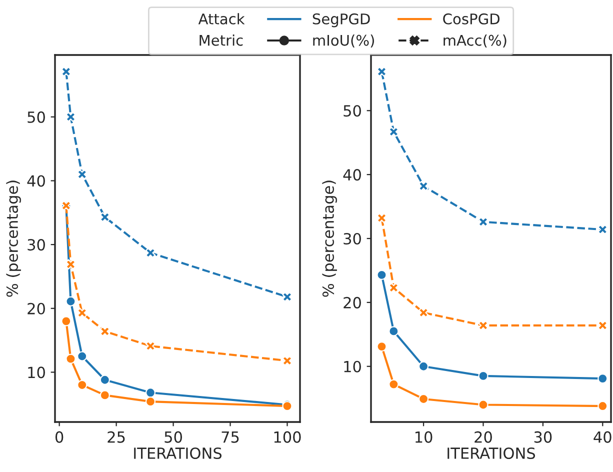 Image resolution: width=613 pixels, height=472 pixels. What do you see at coordinates (116, 437) in the screenshot?
I see `x-tick-label: 25` at bounding box center [116, 437].